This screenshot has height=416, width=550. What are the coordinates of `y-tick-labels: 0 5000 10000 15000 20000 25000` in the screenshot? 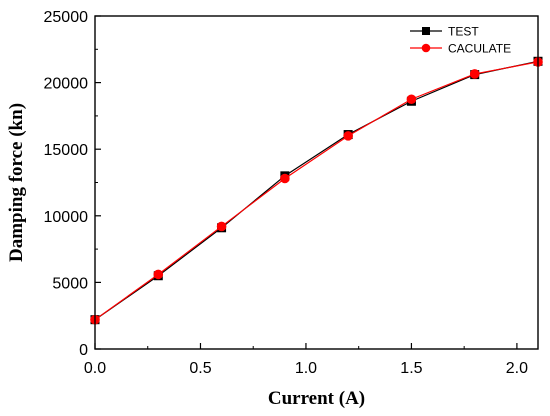 It's located at (66, 184).